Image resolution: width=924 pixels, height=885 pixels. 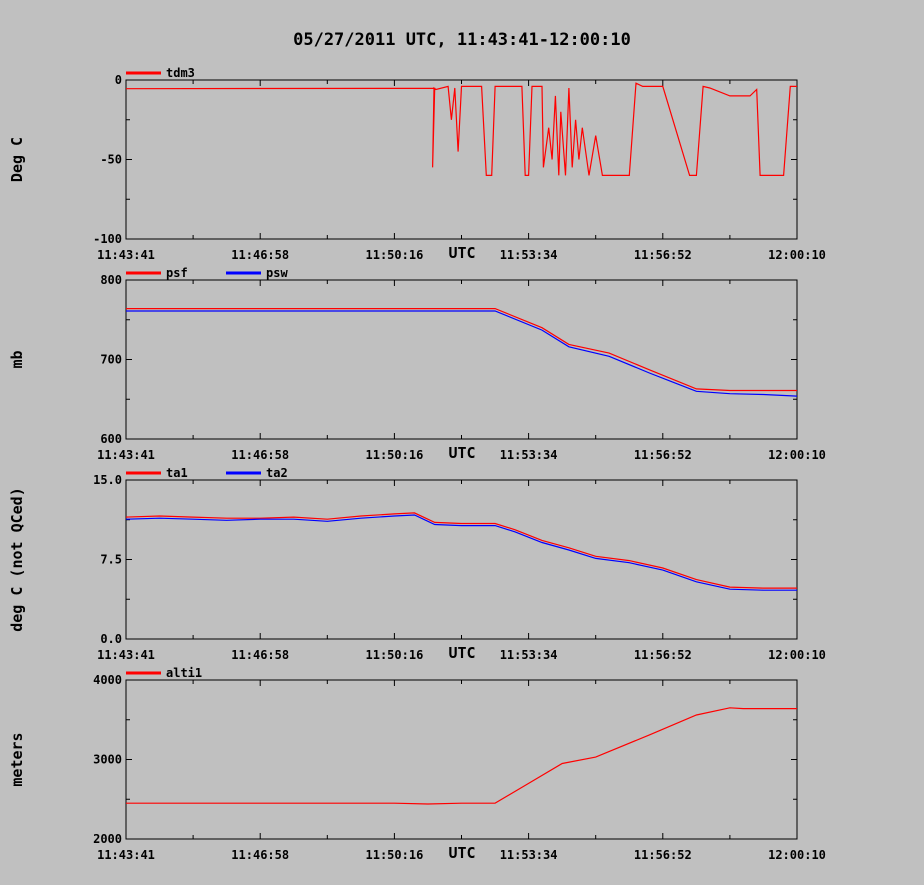 What do you see at coordinates (277, 473) in the screenshot?
I see `legend-label-ta2: ta2` at bounding box center [277, 473].